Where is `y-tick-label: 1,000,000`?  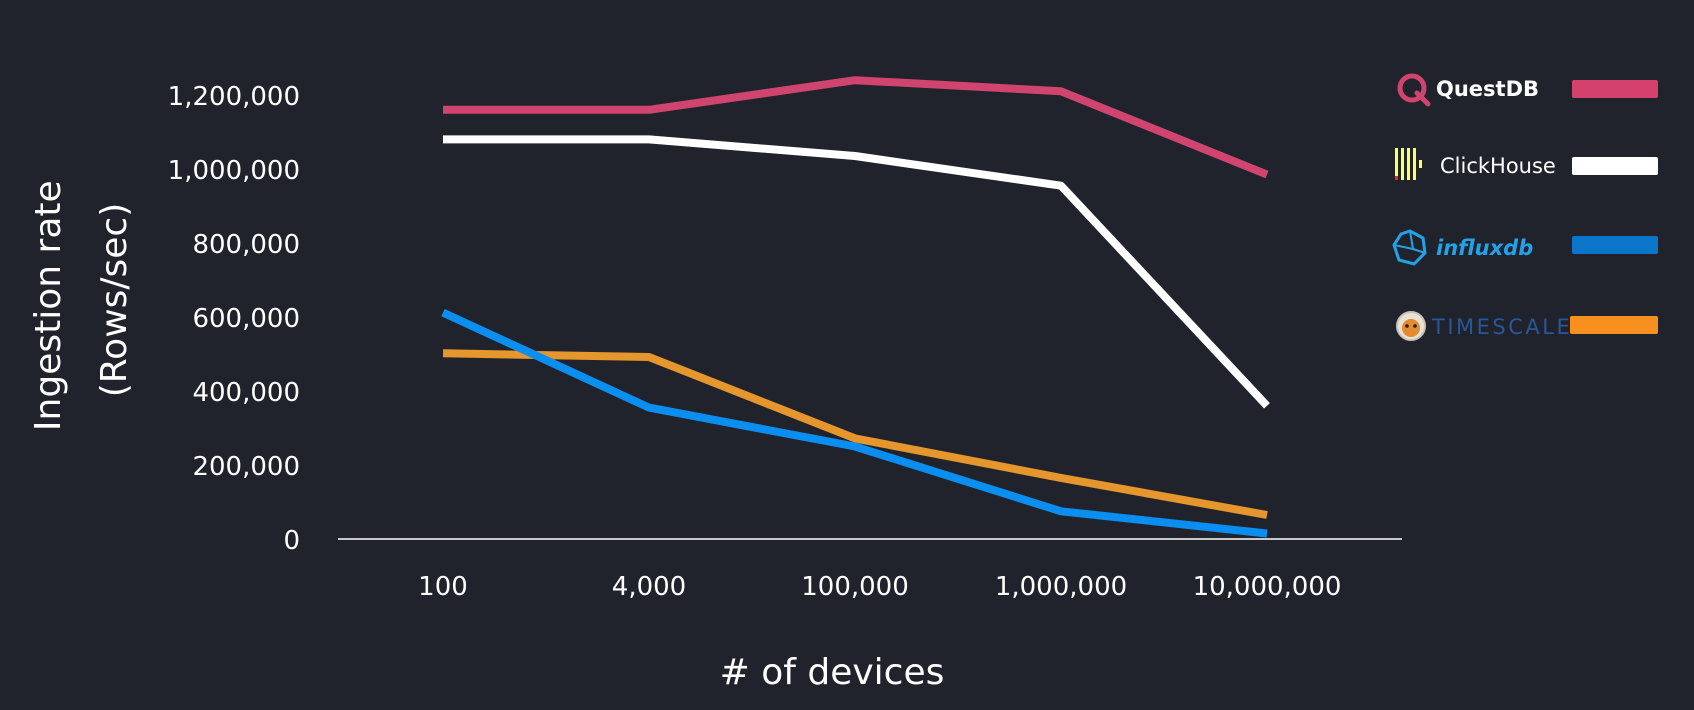
y-tick-label: 1,000,000 is located at coordinates (234, 171).